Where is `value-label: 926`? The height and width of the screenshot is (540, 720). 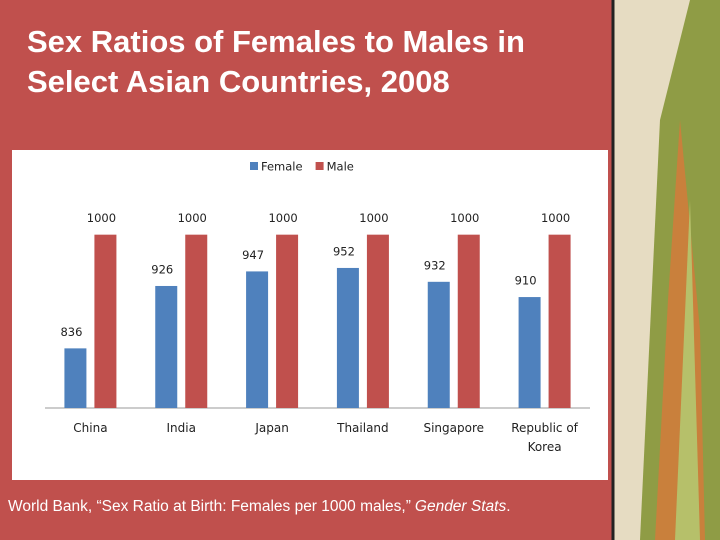 value-label: 926 is located at coordinates (162, 269).